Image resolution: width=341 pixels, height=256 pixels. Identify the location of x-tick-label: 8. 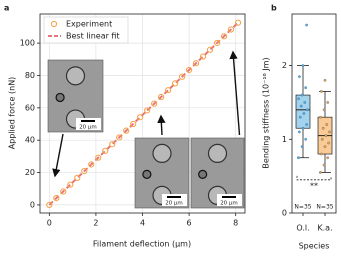
(235, 223).